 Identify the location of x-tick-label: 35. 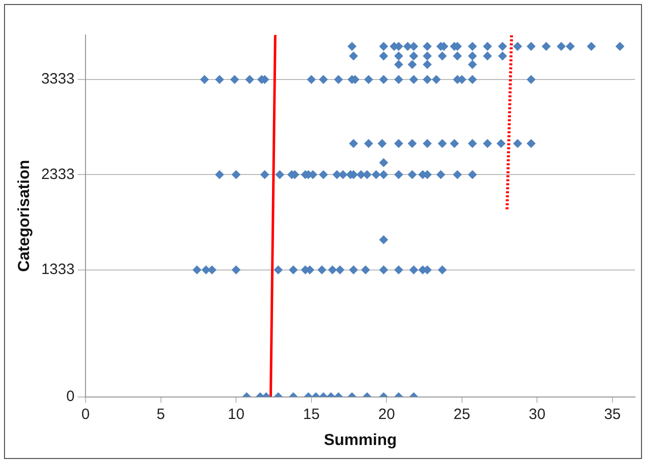
(612, 414).